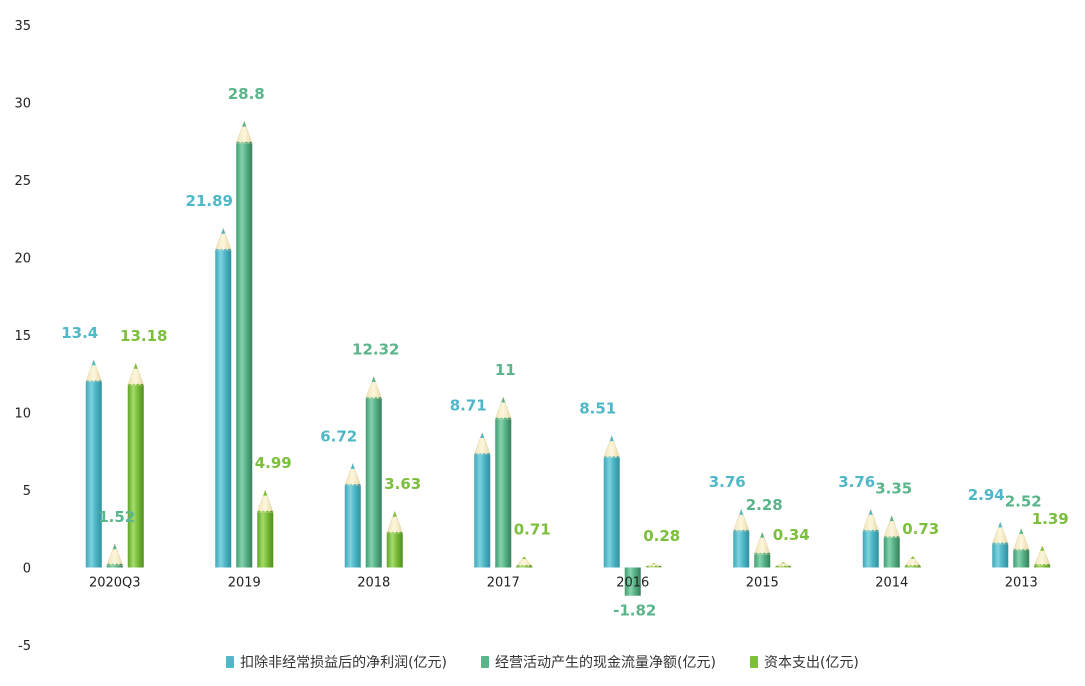 The height and width of the screenshot is (686, 1085). I want to click on data-label: 0.71, so click(532, 529).